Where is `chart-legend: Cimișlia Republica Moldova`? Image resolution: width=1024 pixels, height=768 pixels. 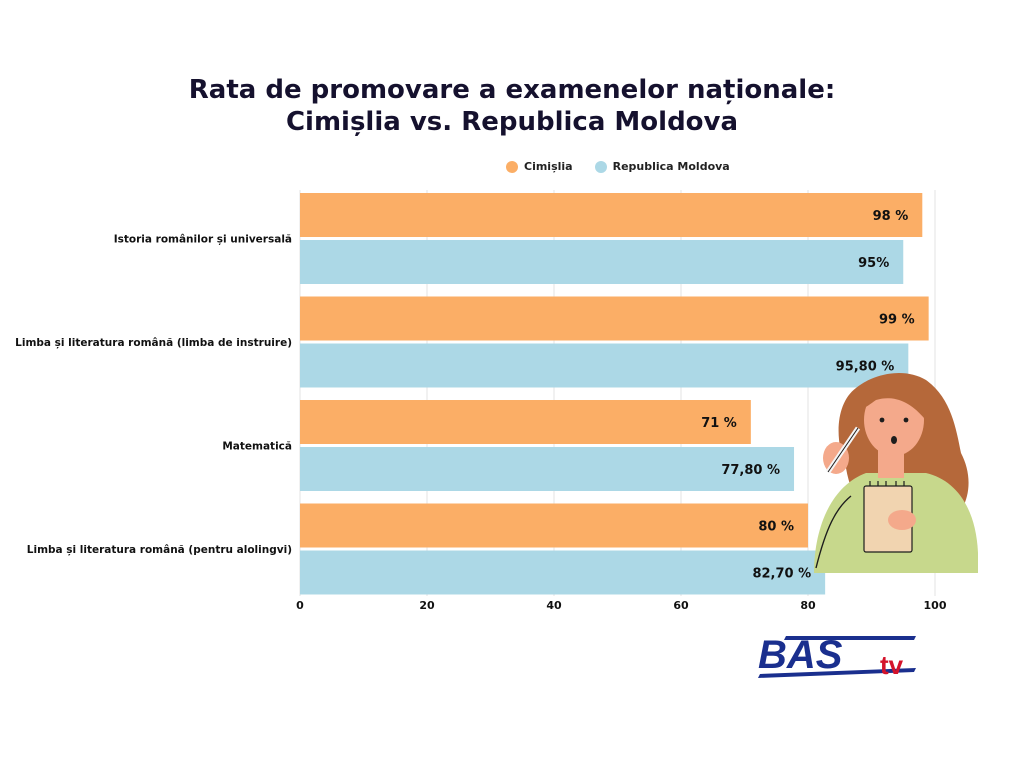
chart-legend: Cimișlia Republica Moldova is located at coordinates (618, 166).